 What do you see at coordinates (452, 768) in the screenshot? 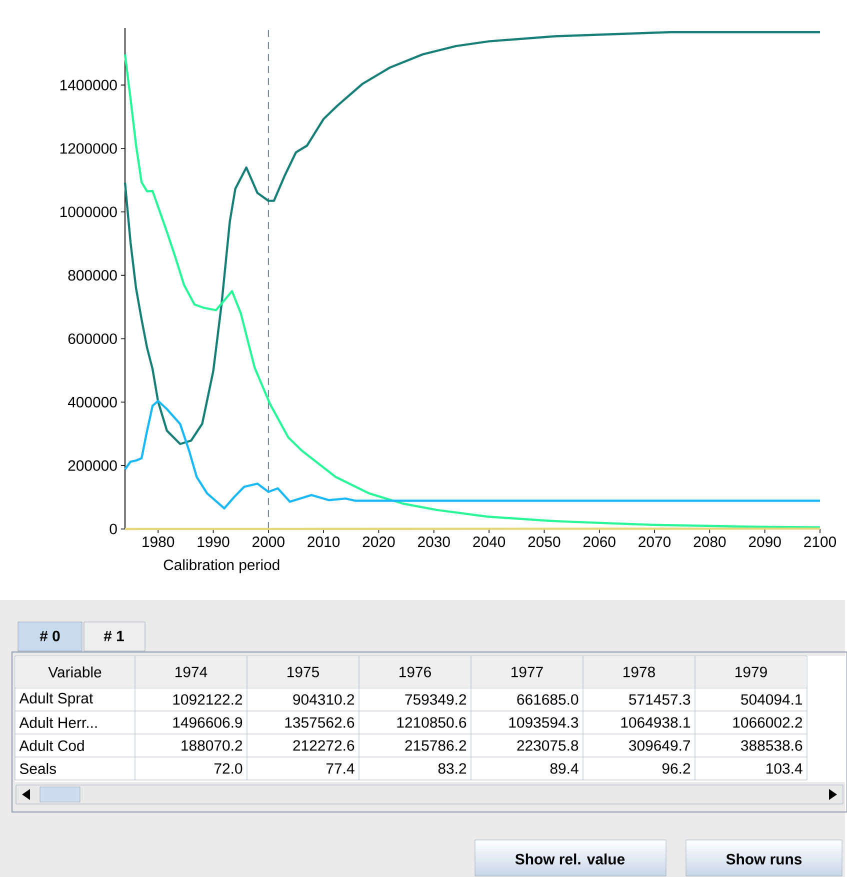
I see `text: 83.2` at bounding box center [452, 768].